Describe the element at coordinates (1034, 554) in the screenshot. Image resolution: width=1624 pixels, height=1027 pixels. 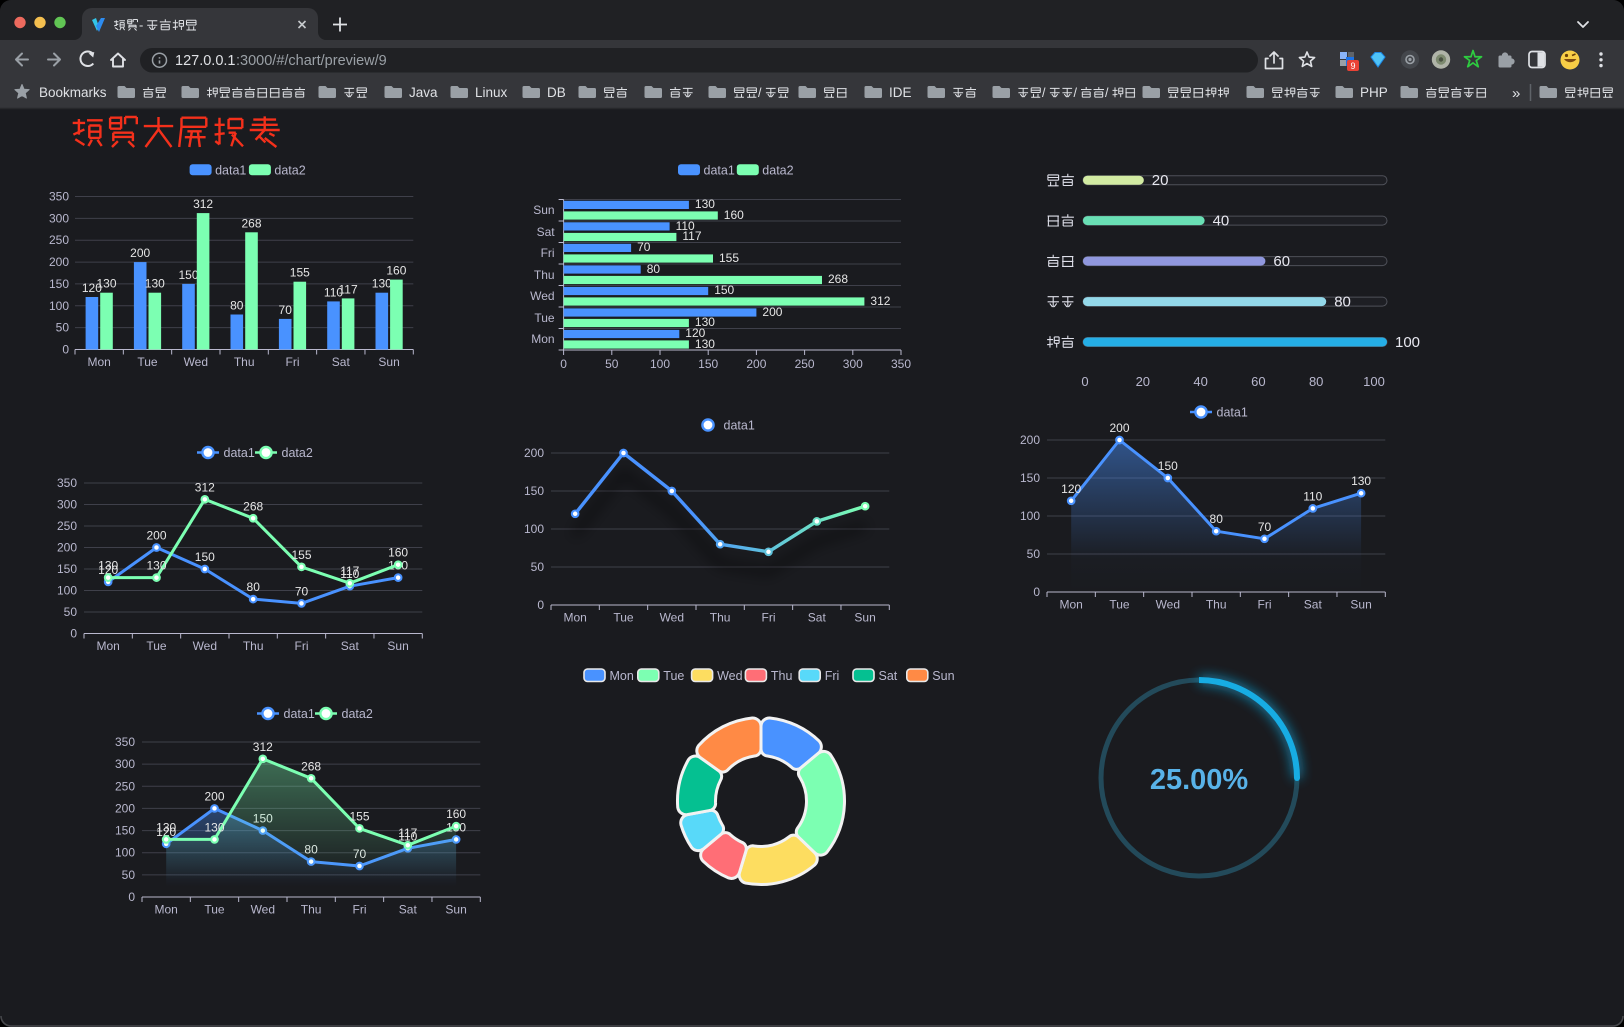
I see `svg-text: 50` at that location.